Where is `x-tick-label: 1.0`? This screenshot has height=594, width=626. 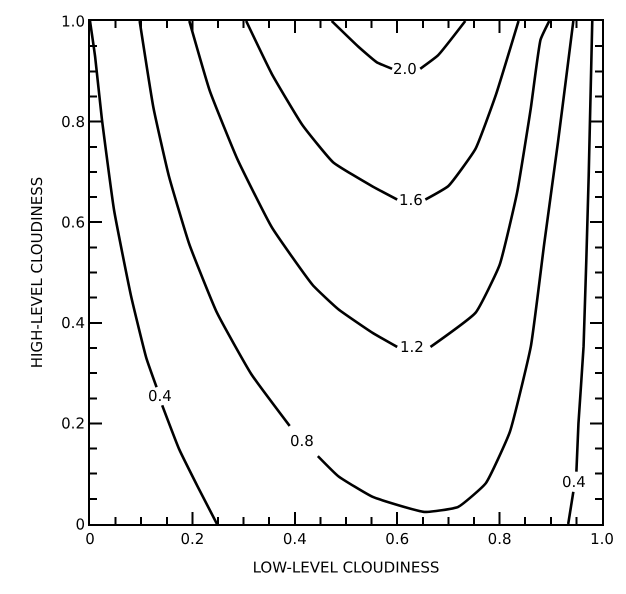
x-tick-label: 1.0 is located at coordinates (602, 539).